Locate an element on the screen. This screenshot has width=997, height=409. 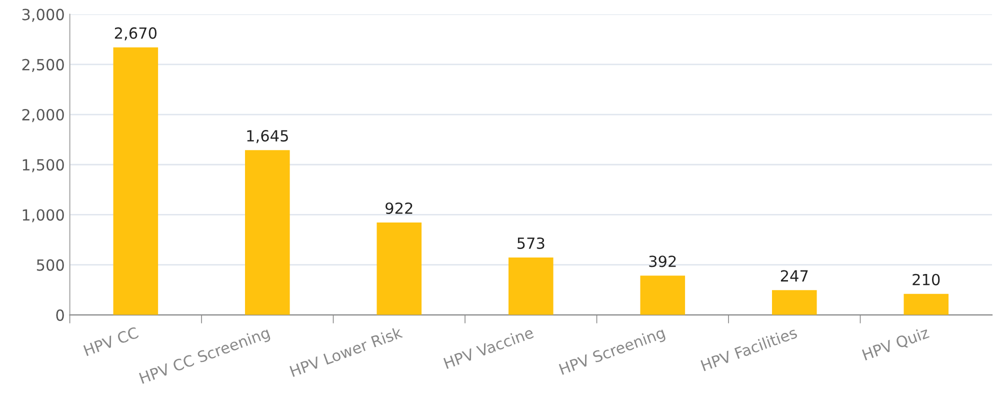
data-label: 2,670 is located at coordinates (135, 33).